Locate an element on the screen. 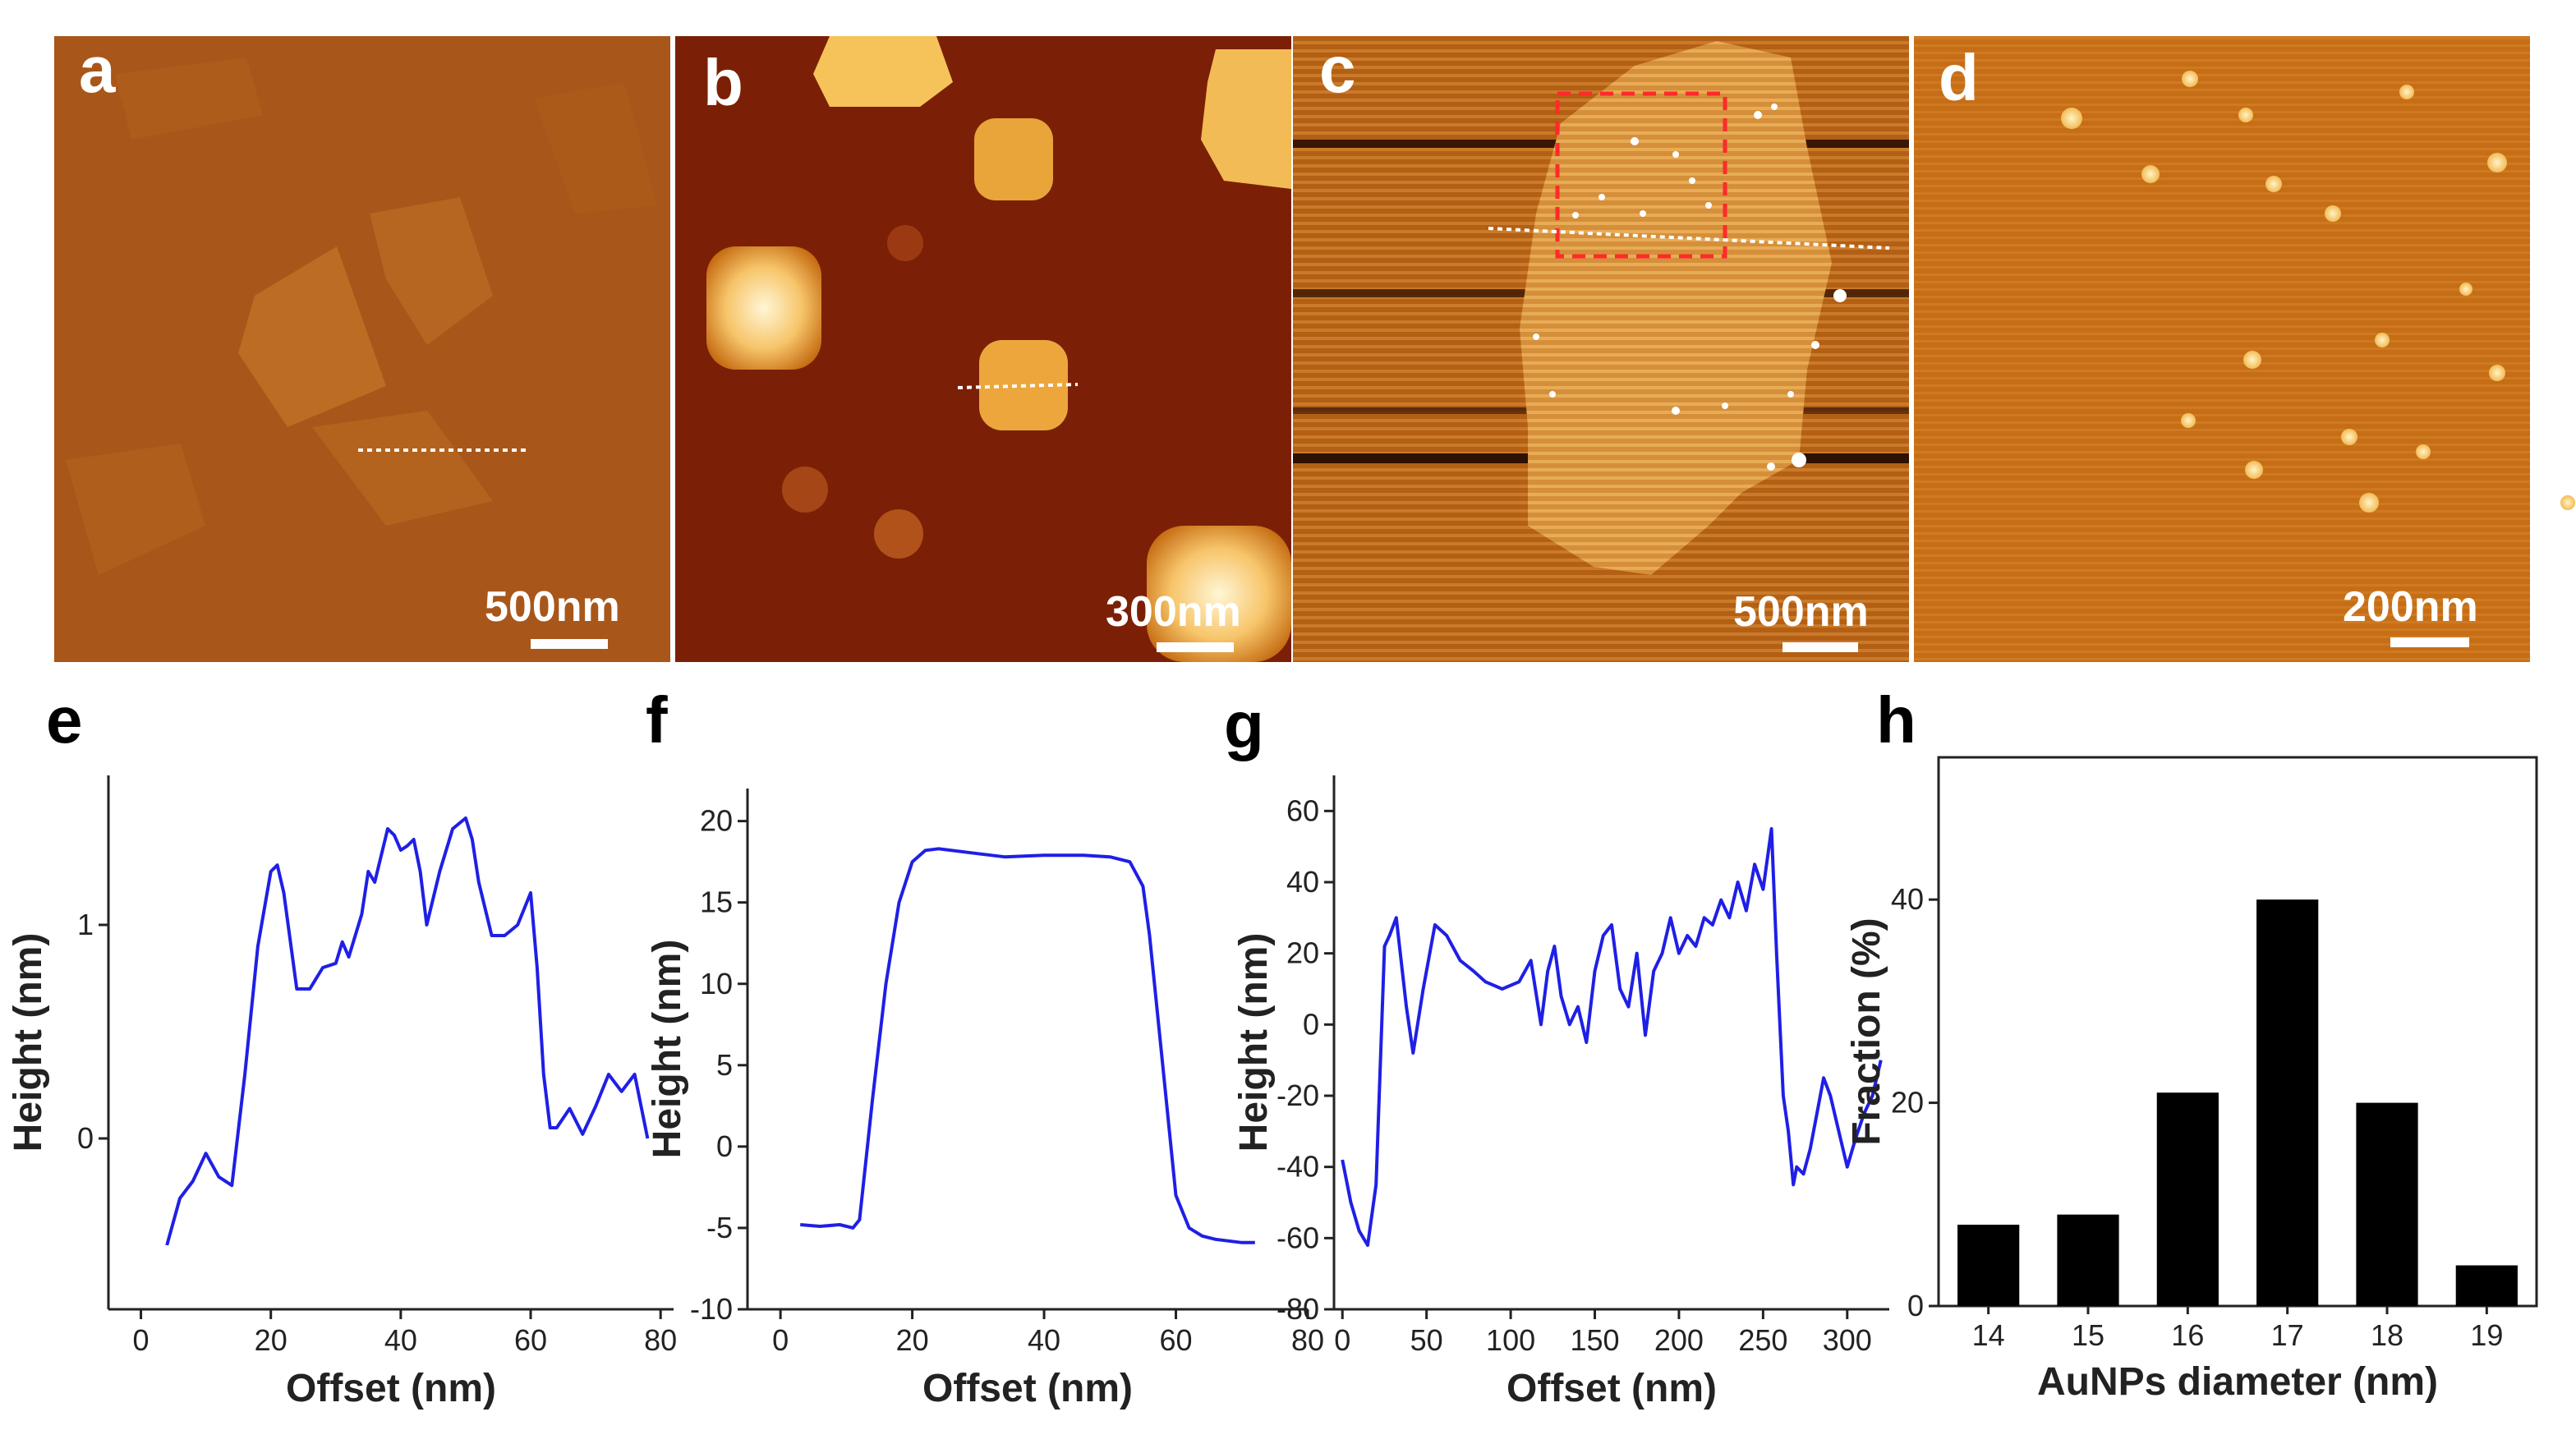 Image resolution: width=2576 pixels, height=1444 pixels. y-tick-label: -10 is located at coordinates (712, 1309).